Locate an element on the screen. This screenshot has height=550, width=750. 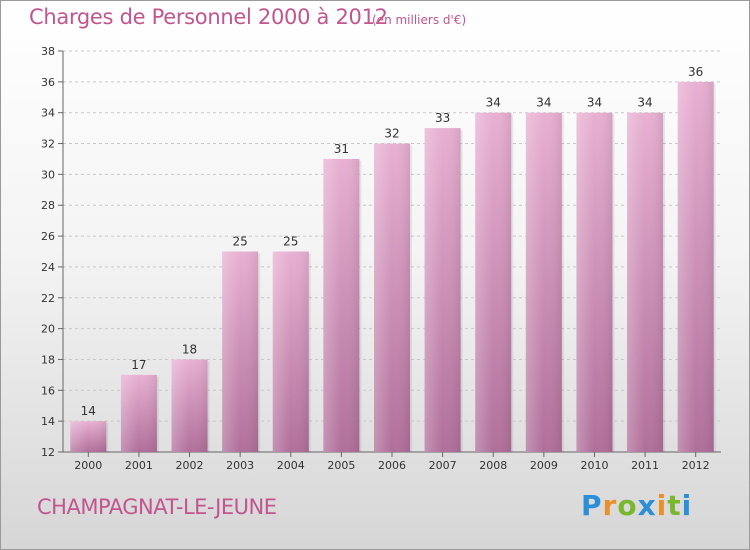
logo-letter: x is located at coordinates (647, 505).